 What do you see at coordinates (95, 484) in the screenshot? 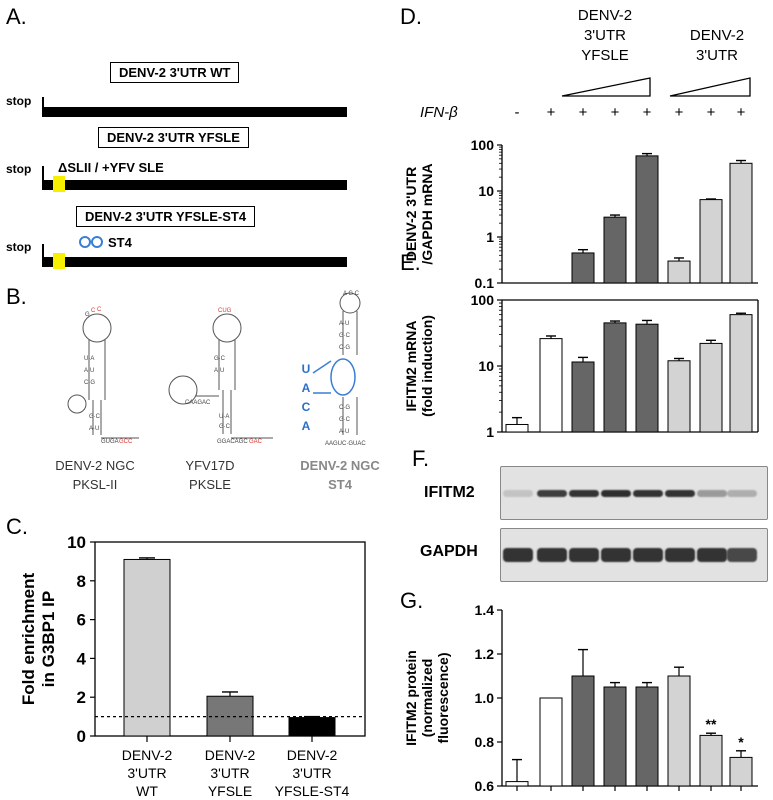
I see `caption-line: PKSL-II` at bounding box center [95, 484].